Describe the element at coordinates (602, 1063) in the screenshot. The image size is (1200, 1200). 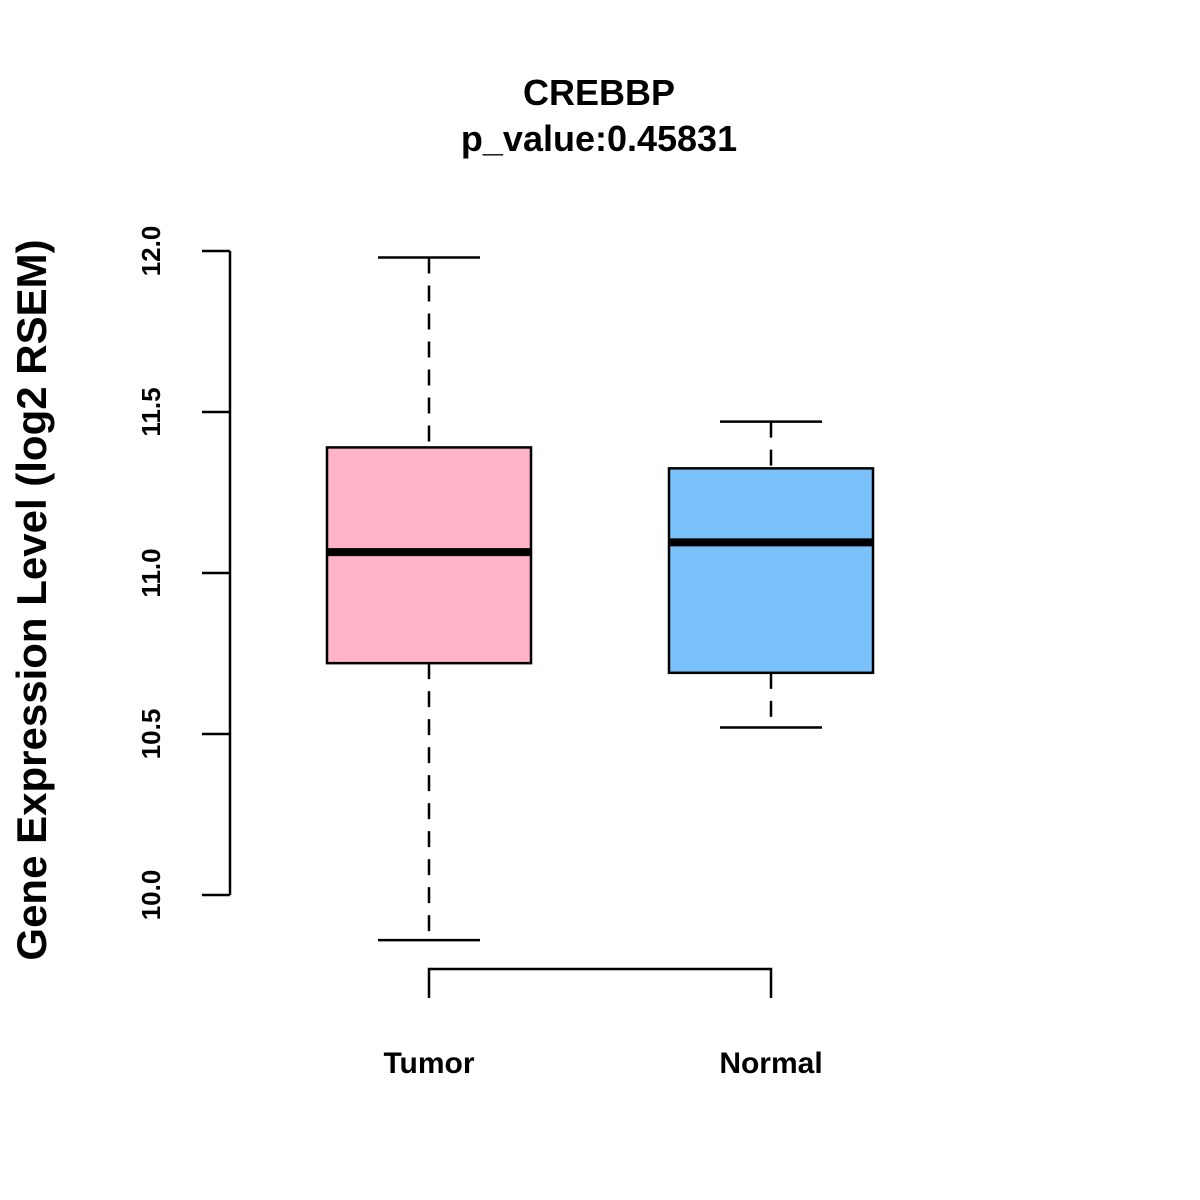
I see `category-labels: Tumor Normal` at that location.